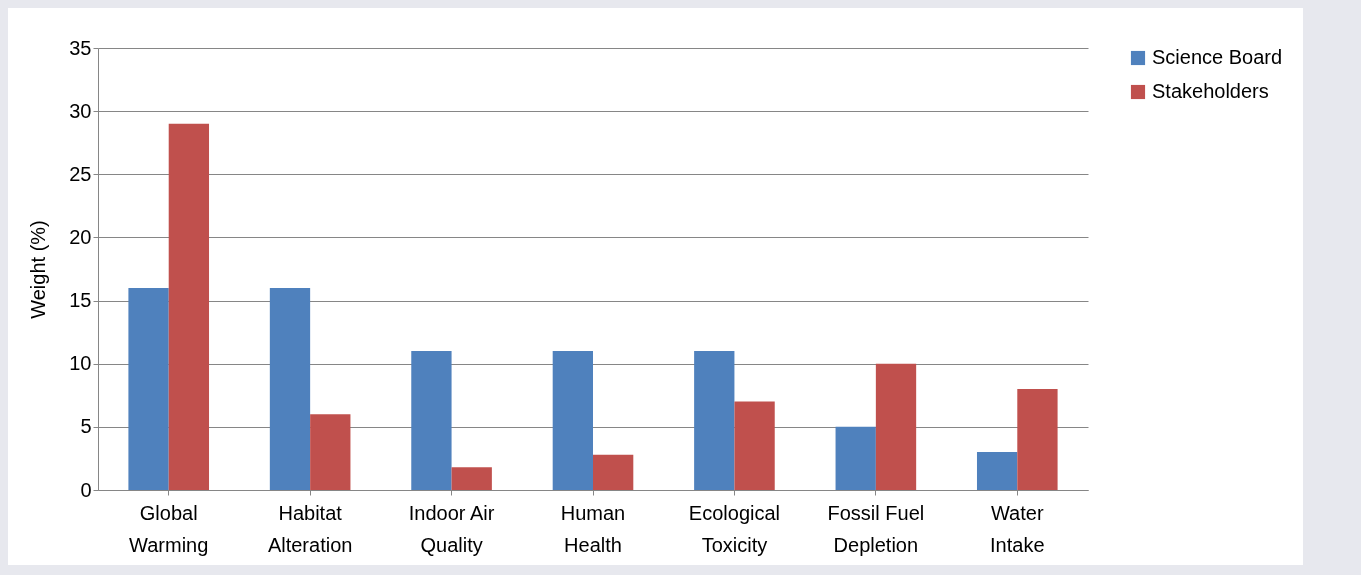  What do you see at coordinates (80, 363) in the screenshot?
I see `y-tick-label: 10` at bounding box center [80, 363].